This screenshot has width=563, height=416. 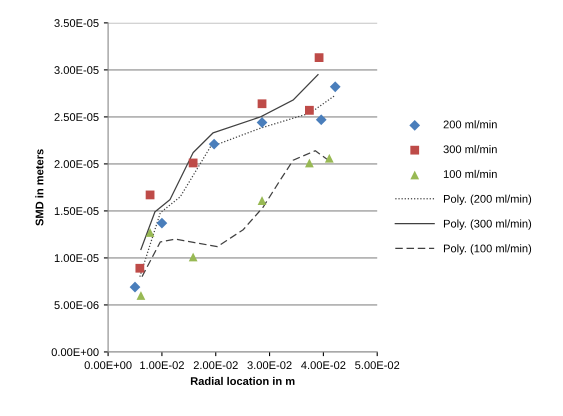 What do you see at coordinates (108, 365) in the screenshot?
I see `x-tick-label: 0.00E+00` at bounding box center [108, 365].